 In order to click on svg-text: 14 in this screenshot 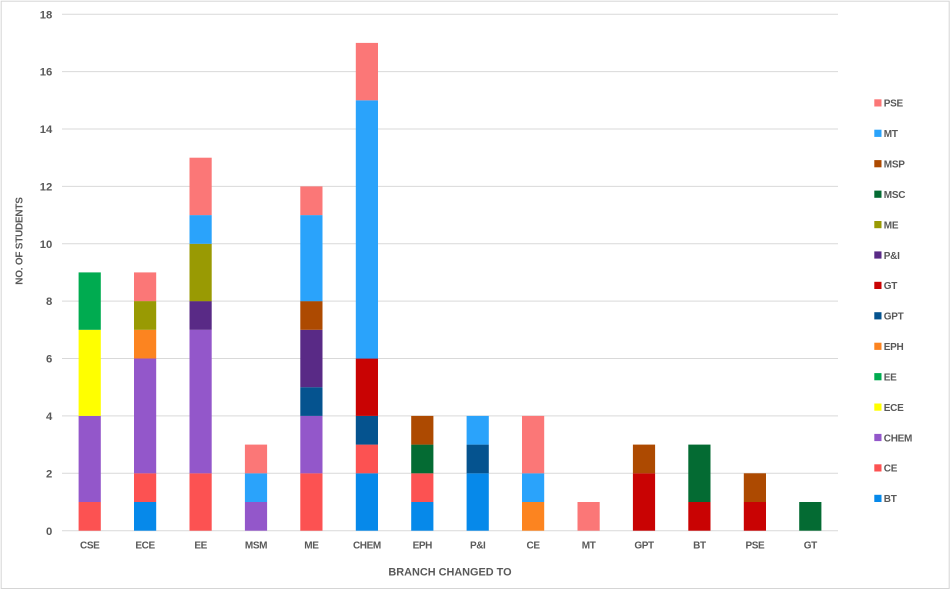, I will do `click(46, 130)`.